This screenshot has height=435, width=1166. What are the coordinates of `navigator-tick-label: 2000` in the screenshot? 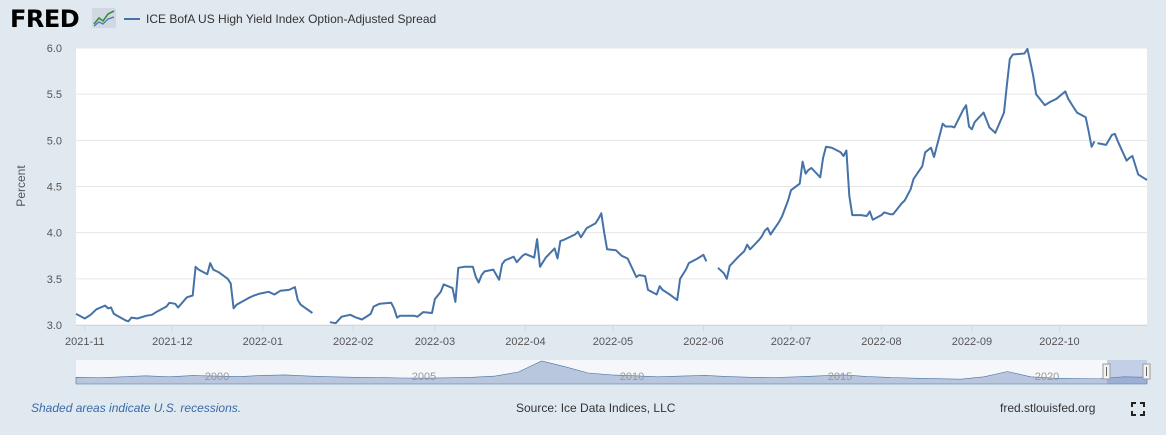 It's located at (217, 377).